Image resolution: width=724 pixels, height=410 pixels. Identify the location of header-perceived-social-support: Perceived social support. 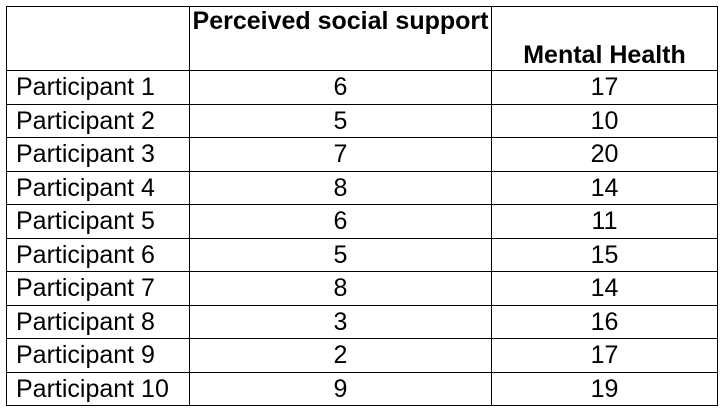
(340, 38).